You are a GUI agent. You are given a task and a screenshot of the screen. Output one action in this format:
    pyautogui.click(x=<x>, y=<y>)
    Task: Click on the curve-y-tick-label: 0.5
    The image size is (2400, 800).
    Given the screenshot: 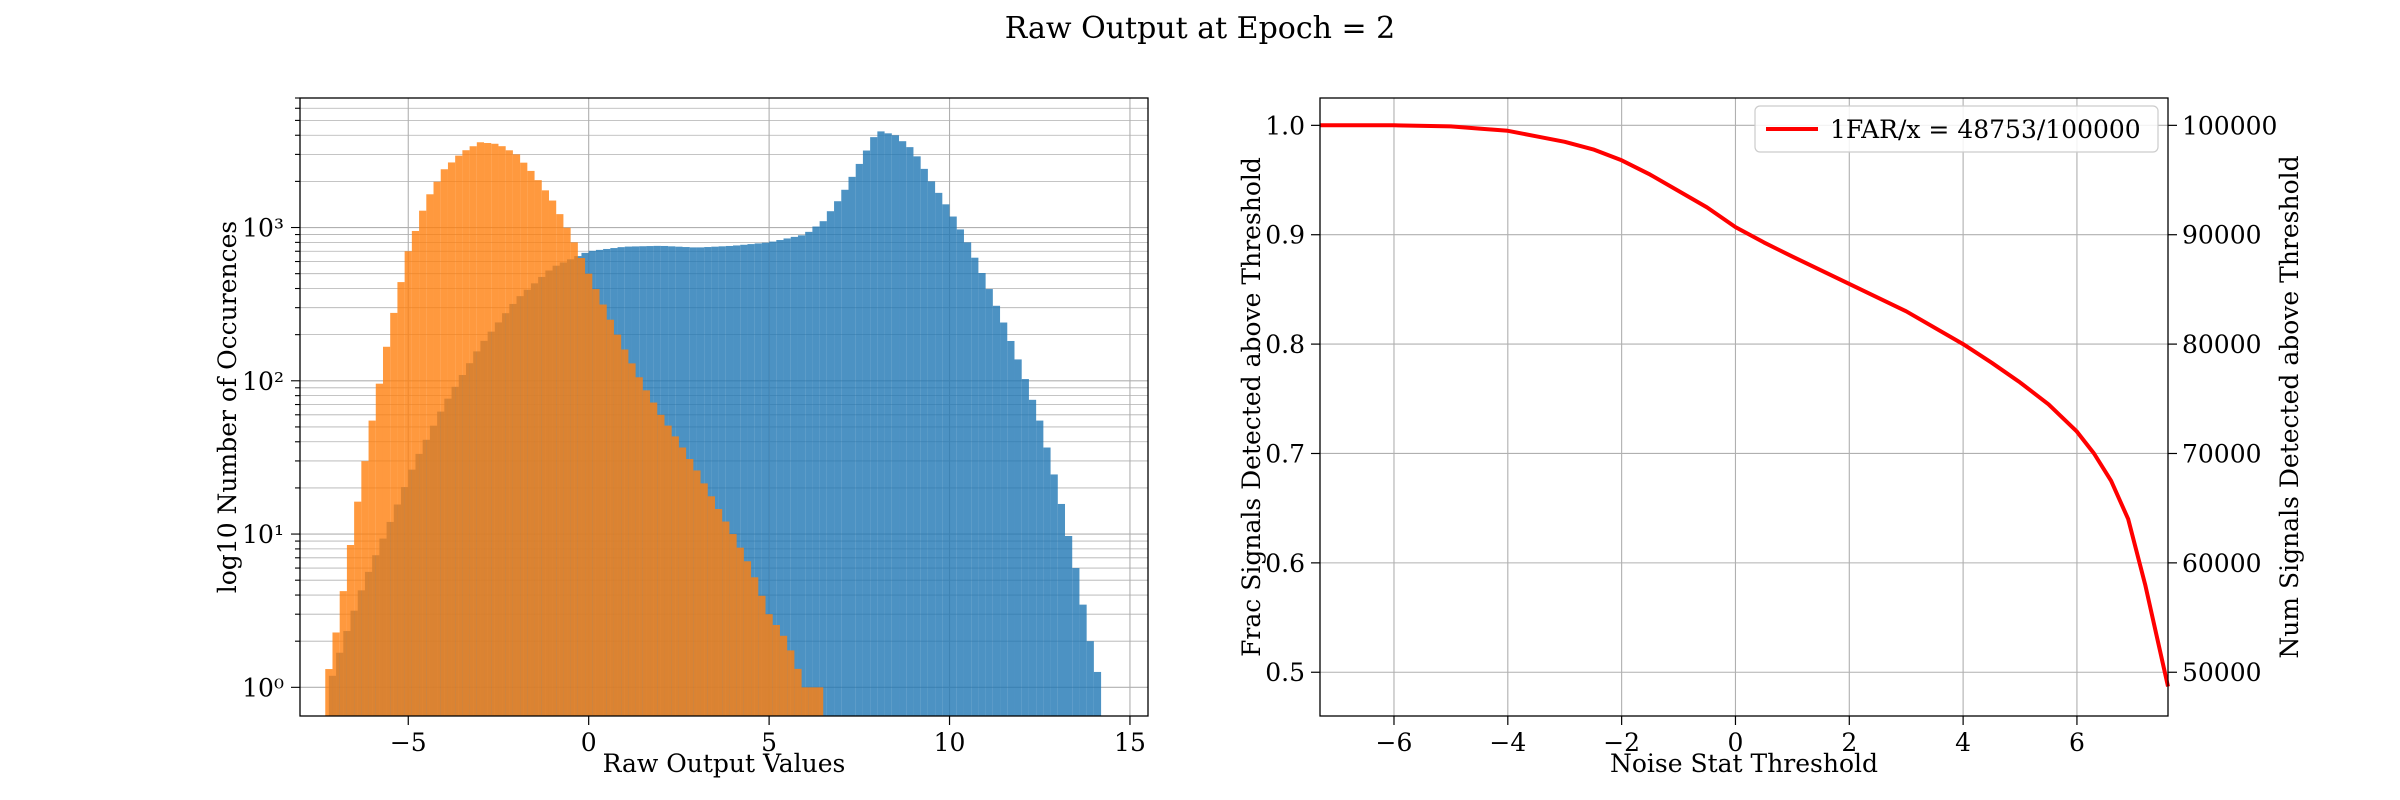 What is the action you would take?
    pyautogui.click(x=1285, y=672)
    